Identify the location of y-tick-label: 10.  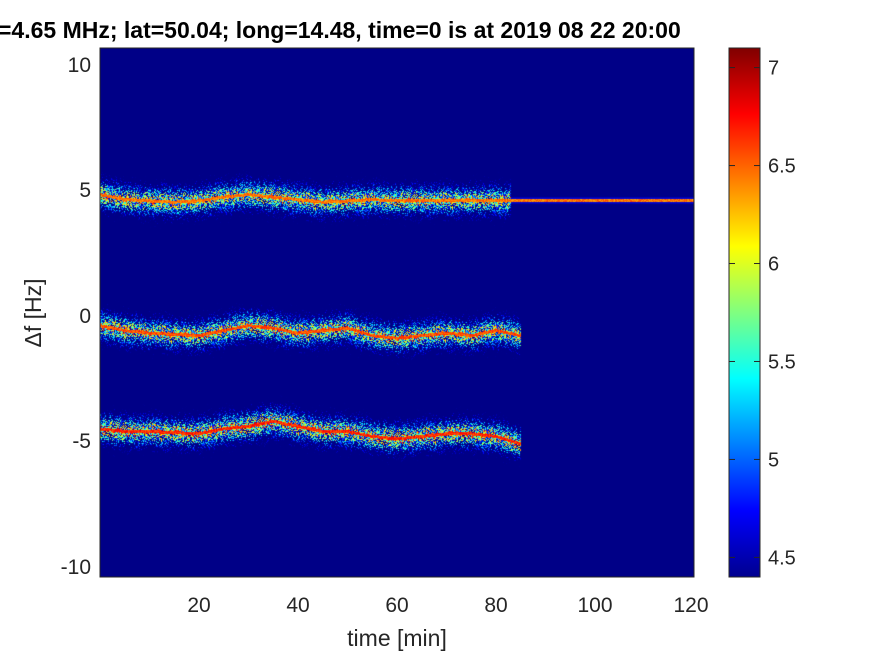
(79, 65).